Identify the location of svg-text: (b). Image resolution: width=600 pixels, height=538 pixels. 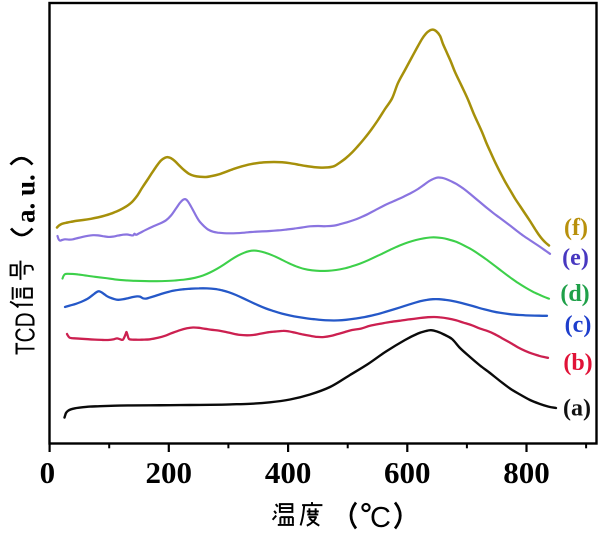
(577, 363).